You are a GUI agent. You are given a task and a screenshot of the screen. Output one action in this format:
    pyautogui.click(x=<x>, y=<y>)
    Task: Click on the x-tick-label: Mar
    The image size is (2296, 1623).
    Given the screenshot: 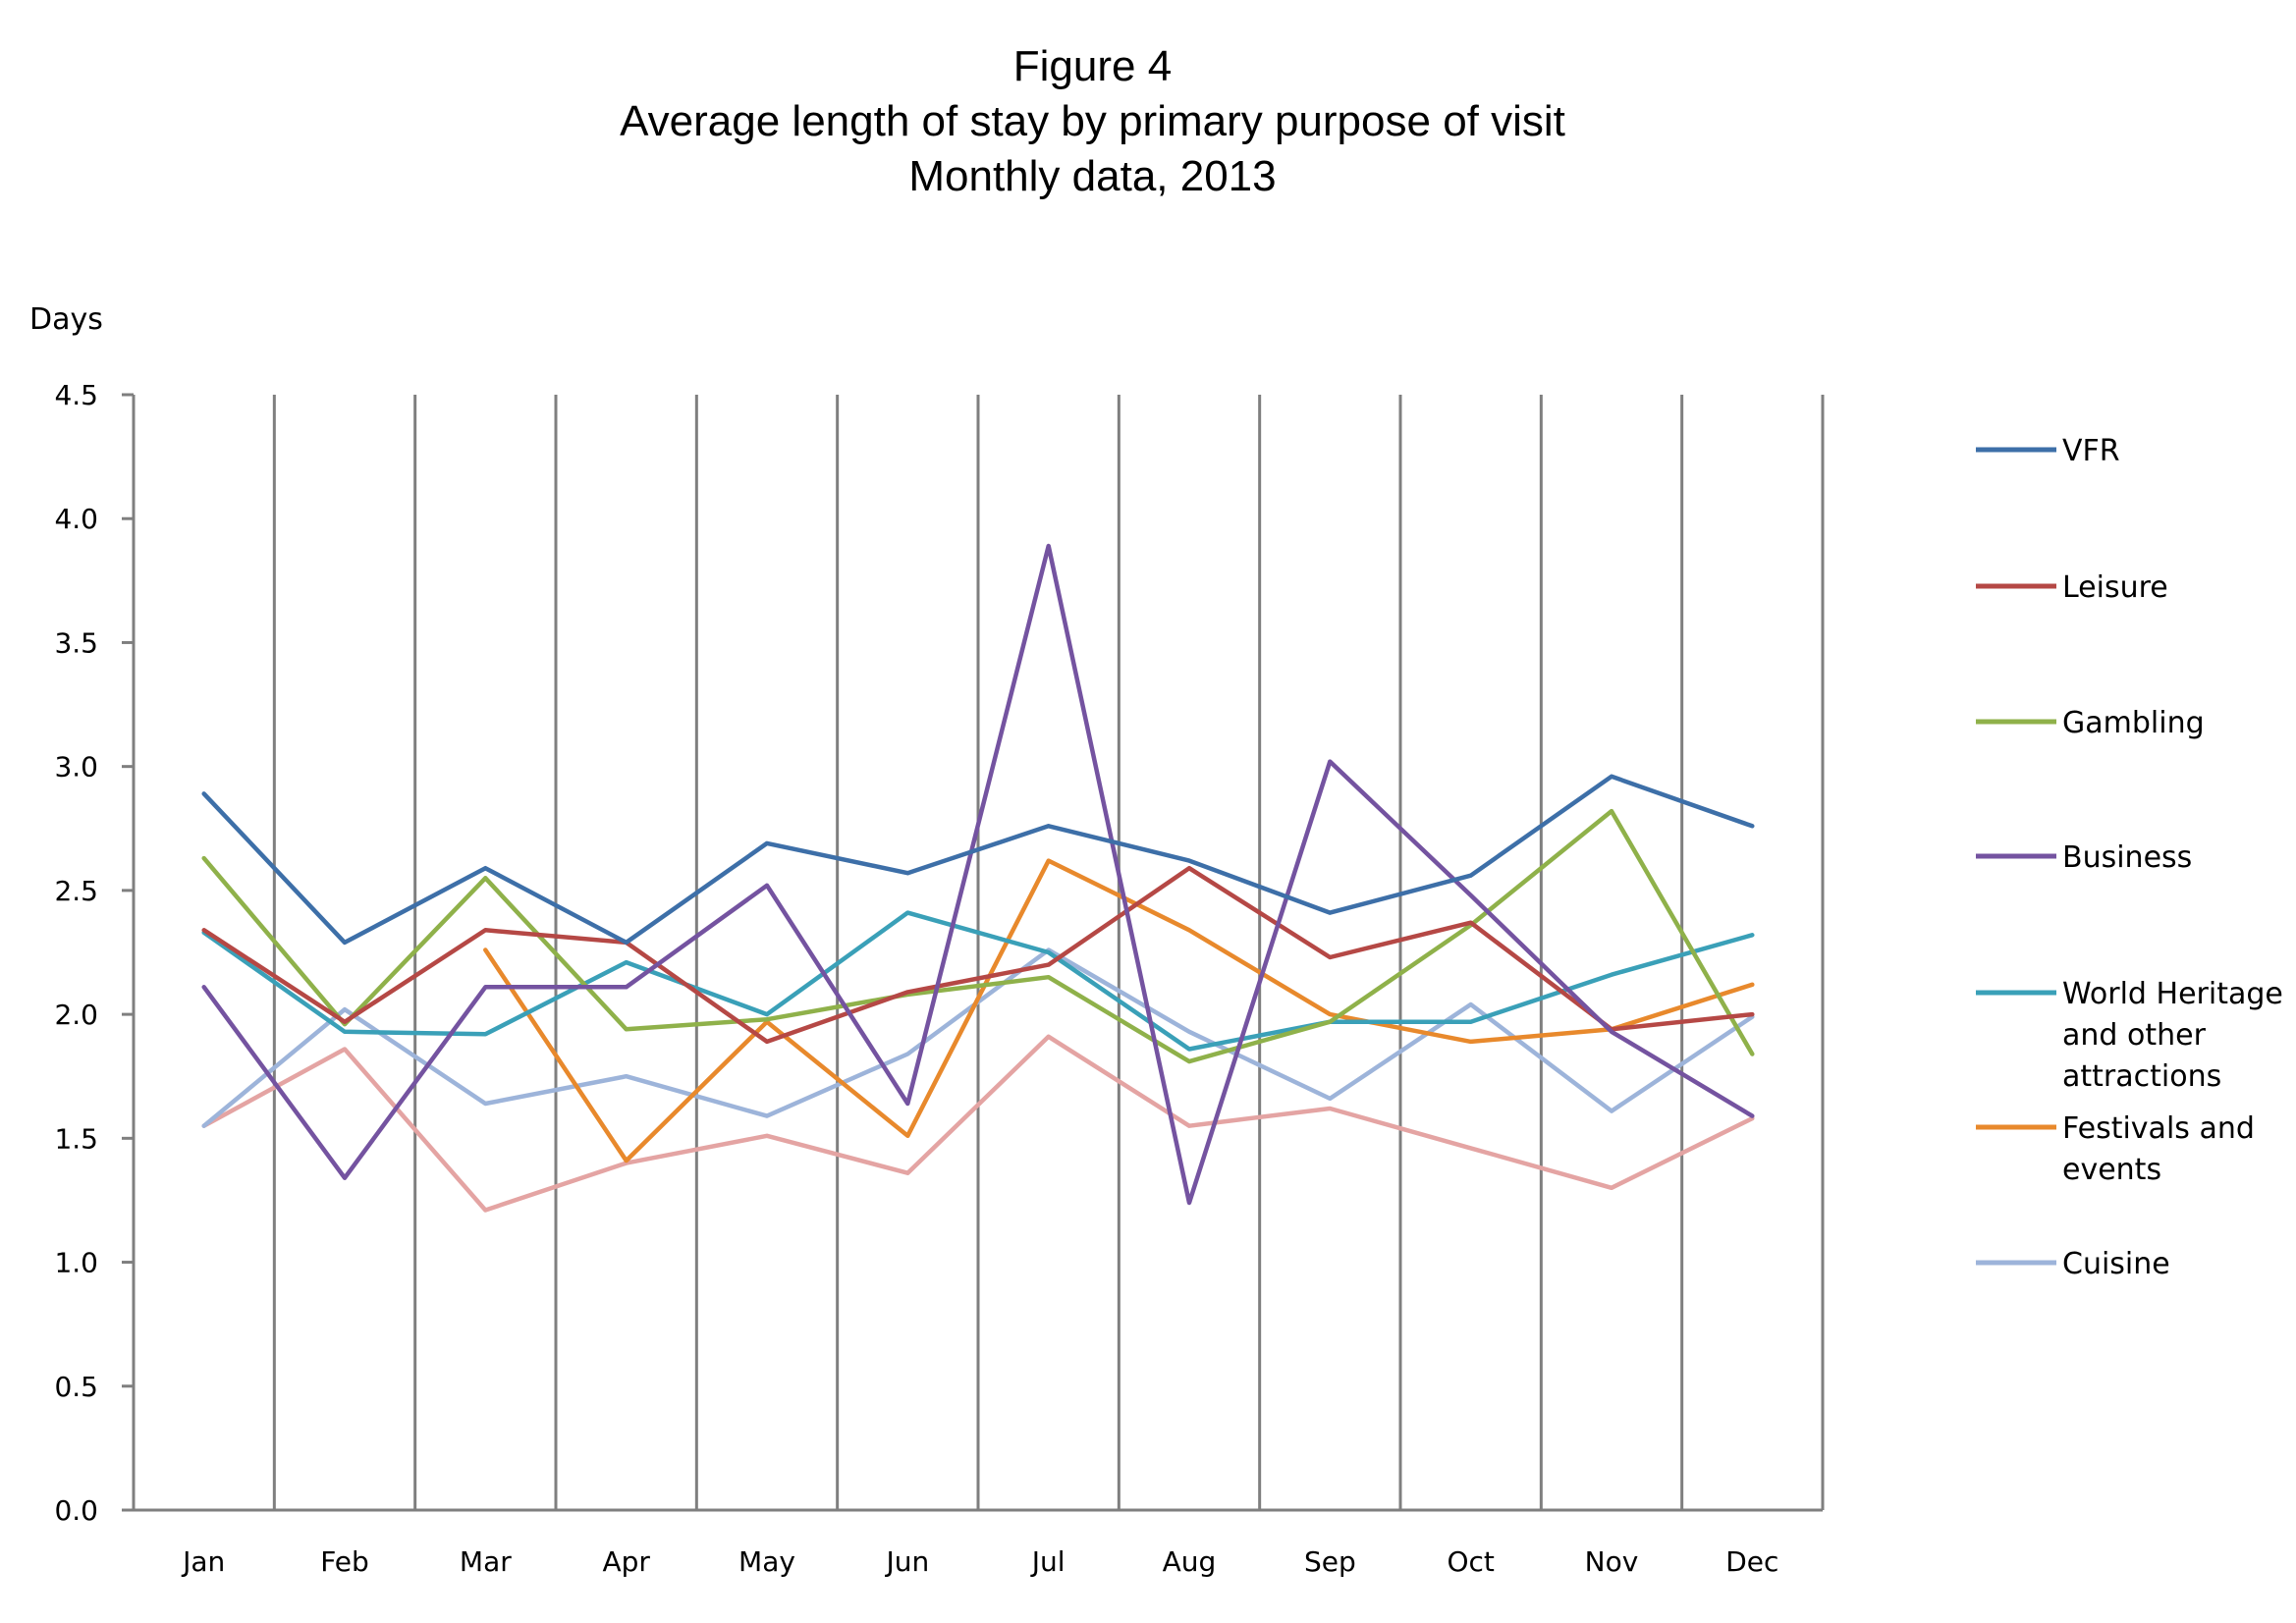 What is the action you would take?
    pyautogui.click(x=486, y=1561)
    